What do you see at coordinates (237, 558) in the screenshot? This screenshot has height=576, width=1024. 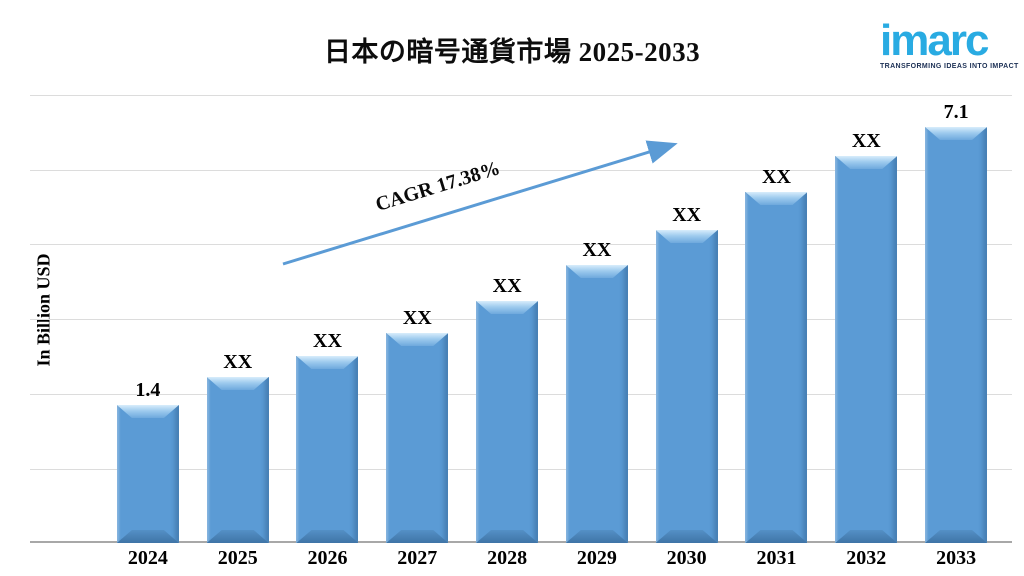 I see `x-tick-label: 2025` at bounding box center [237, 558].